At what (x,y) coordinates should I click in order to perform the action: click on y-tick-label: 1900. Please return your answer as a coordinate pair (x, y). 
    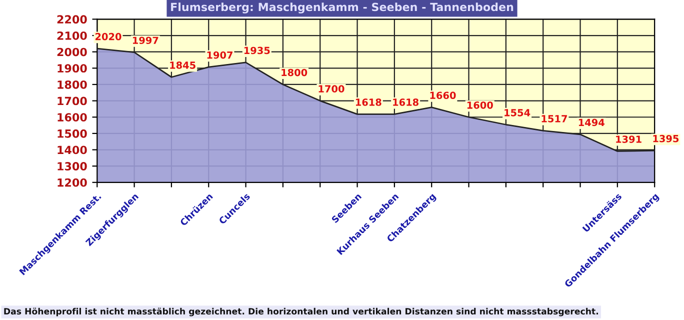
    Looking at the image, I should click on (72, 68).